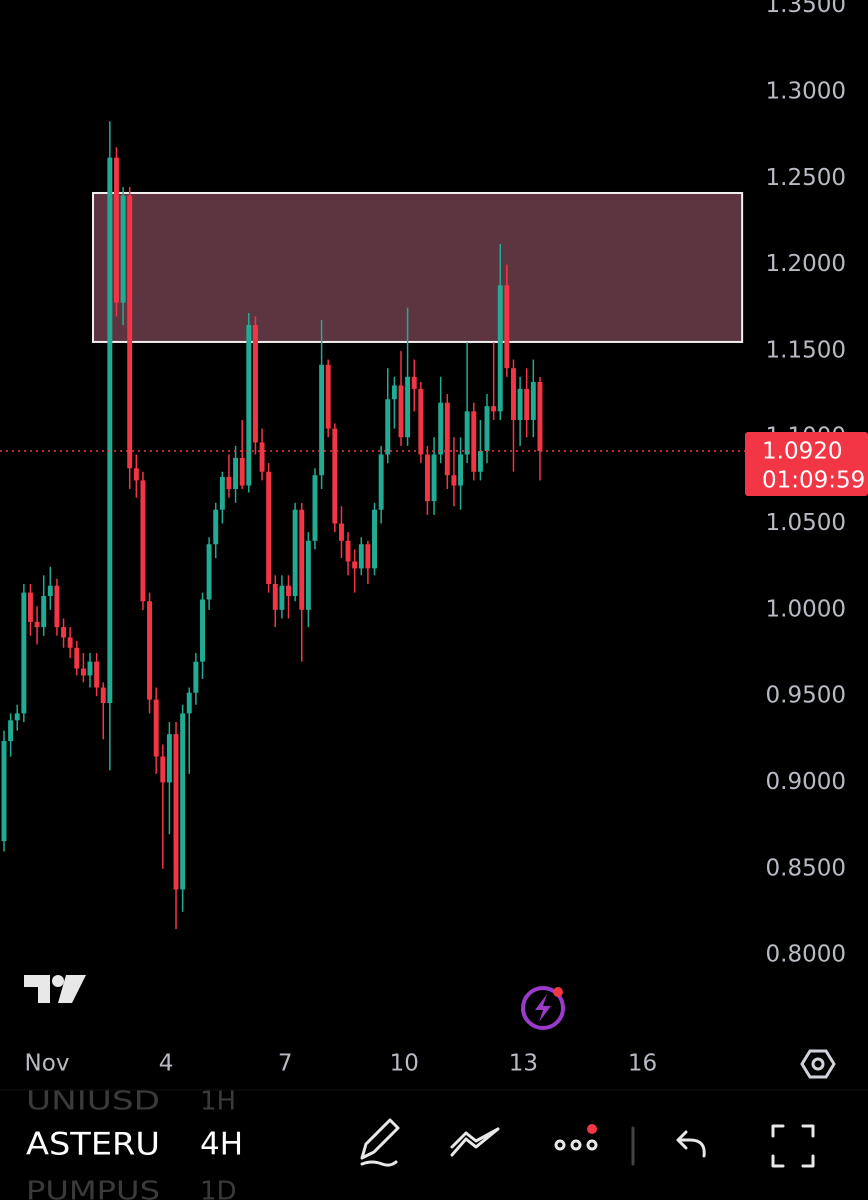  What do you see at coordinates (93, 1145) in the screenshot?
I see `symbol-name: ASTERU` at bounding box center [93, 1145].